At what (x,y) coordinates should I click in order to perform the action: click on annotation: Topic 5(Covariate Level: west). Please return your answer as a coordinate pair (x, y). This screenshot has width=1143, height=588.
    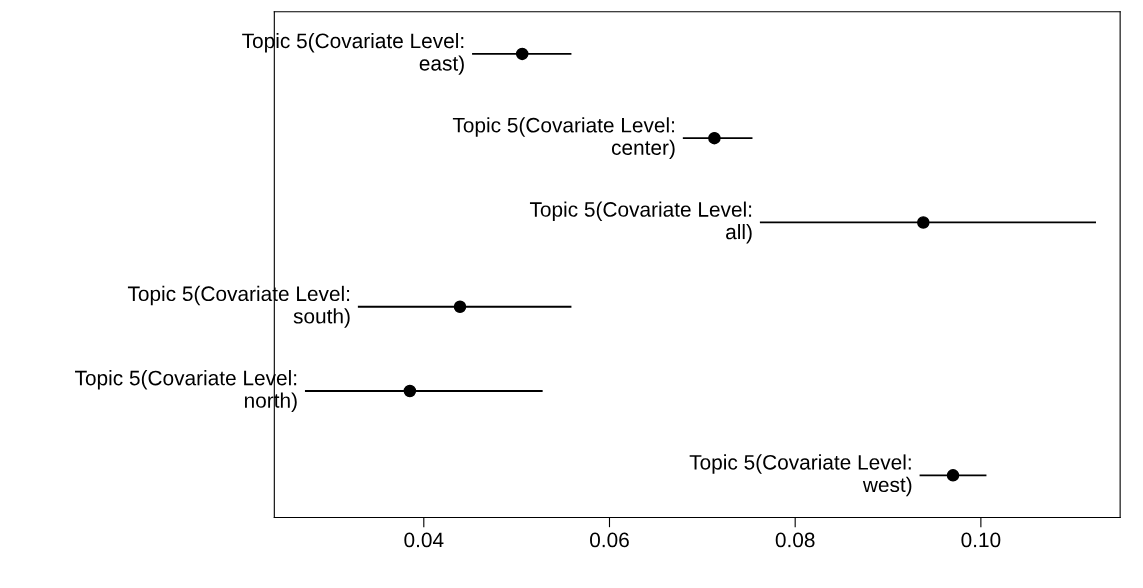
    Looking at the image, I should click on (800, 475).